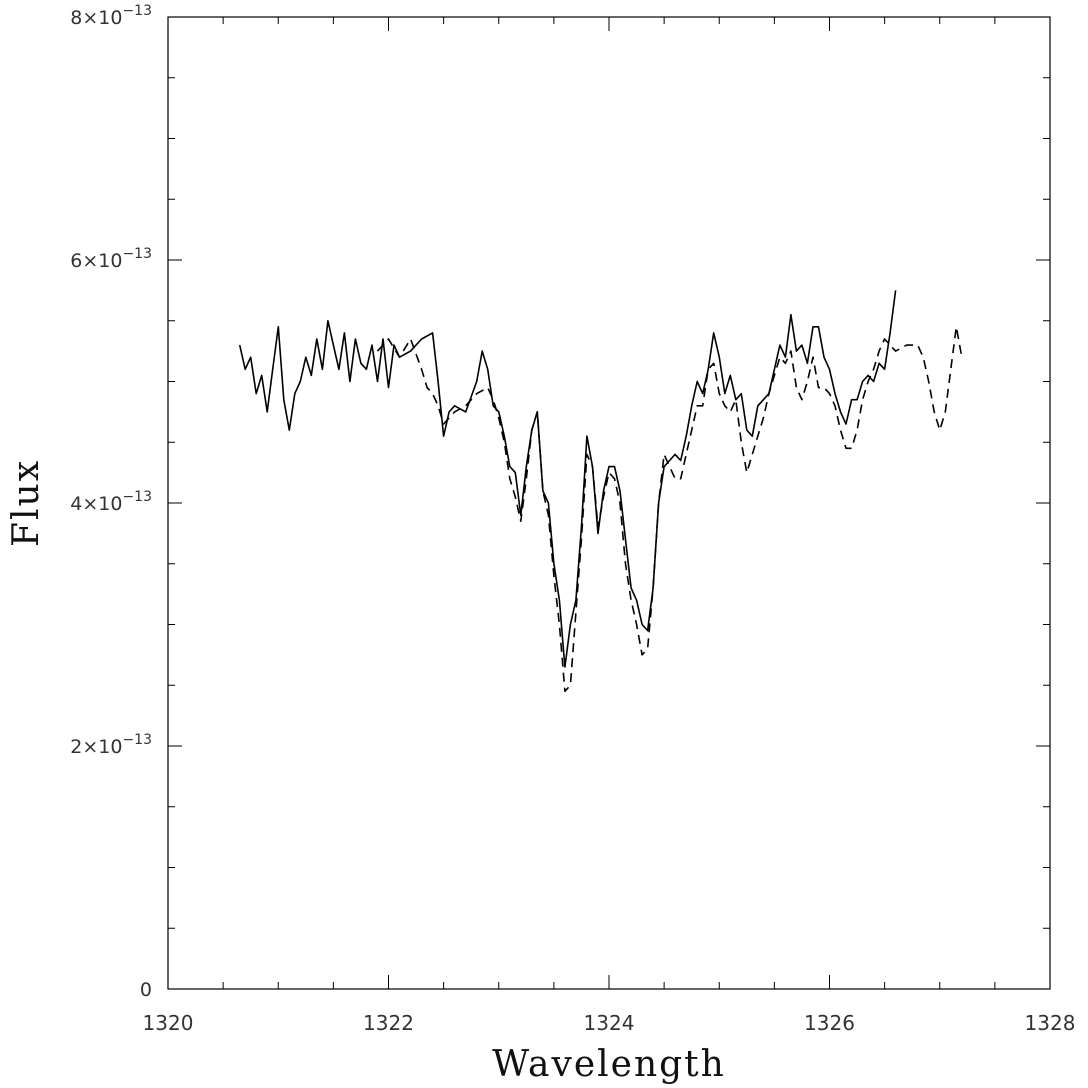  Describe the element at coordinates (829, 1023) in the screenshot. I see `x-tick-label: 1326` at that location.